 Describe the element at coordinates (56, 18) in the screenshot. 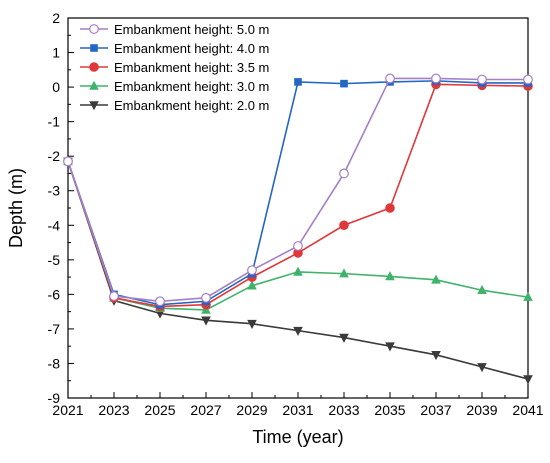

I see `y-tick-label: 2` at that location.